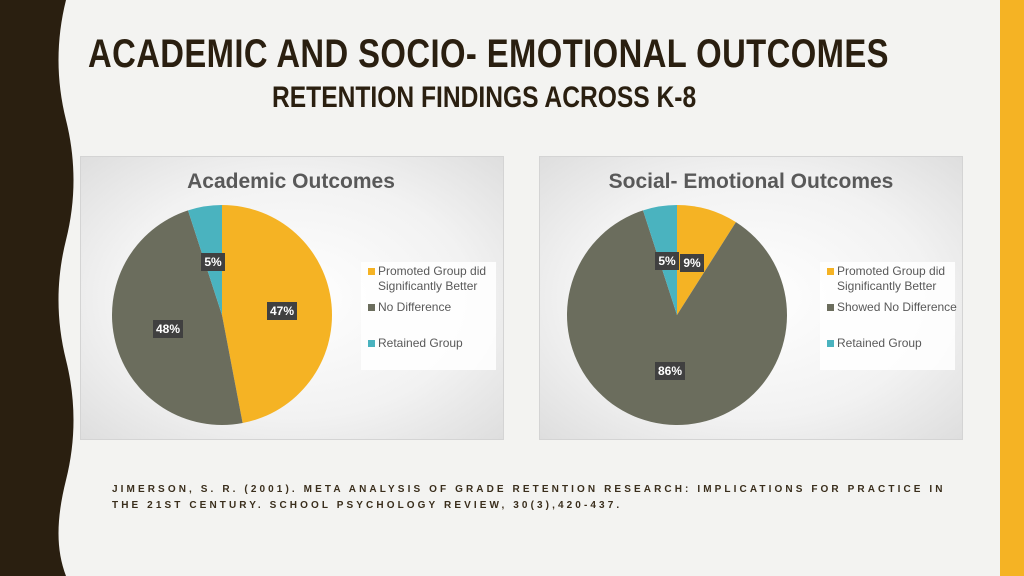  What do you see at coordinates (679, 316) in the screenshot?
I see `data-labels: 9% 86% 5%` at bounding box center [679, 316].